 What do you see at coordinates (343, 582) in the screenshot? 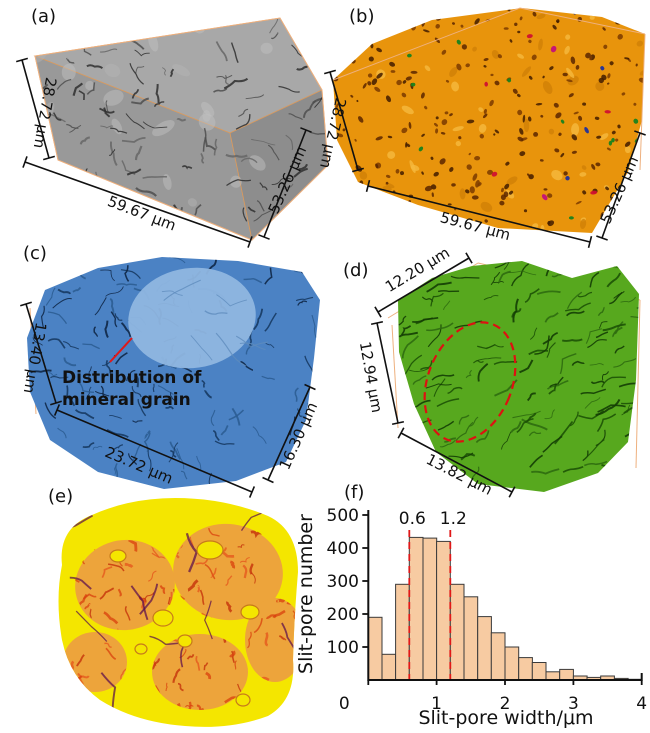
I see `y-tick-label: 300` at bounding box center [343, 582].